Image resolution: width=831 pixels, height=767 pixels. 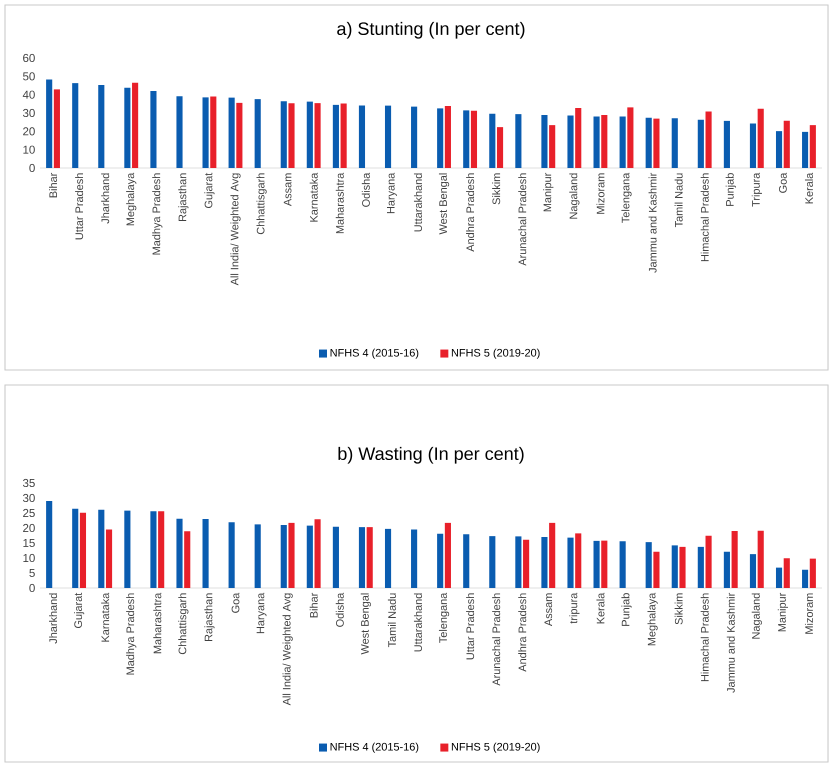 What do you see at coordinates (757, 189) in the screenshot?
I see `x-tick-label: Tripura` at bounding box center [757, 189].